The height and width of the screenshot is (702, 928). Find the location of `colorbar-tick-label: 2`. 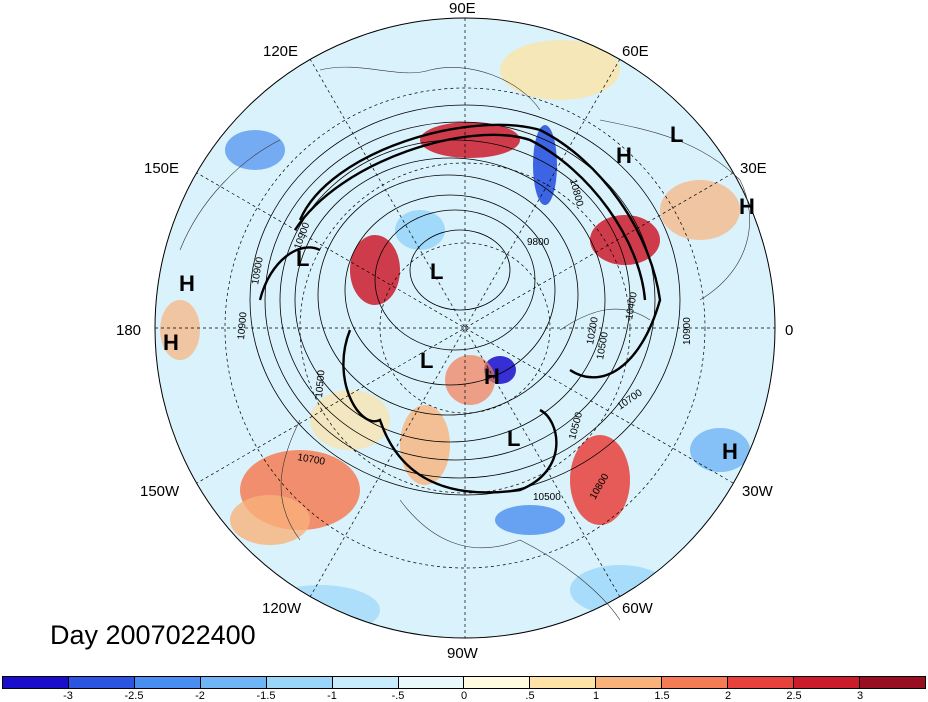

colorbar-tick-label: 2 is located at coordinates (728, 696).